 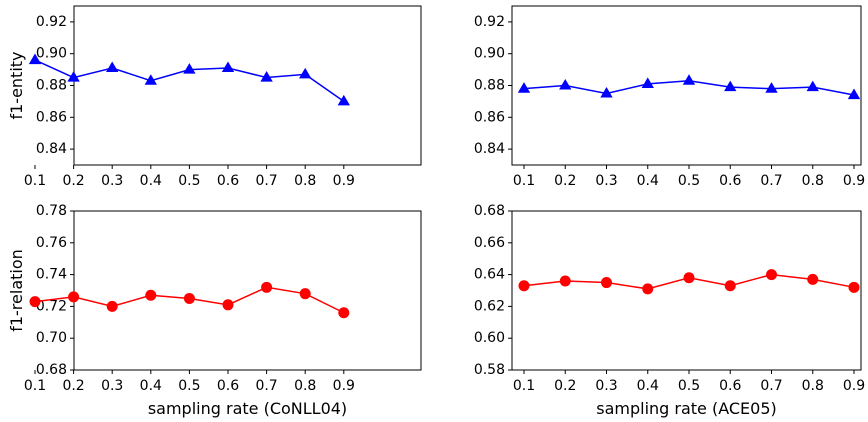 I want to click on y-tick-label: 0.62, so click(x=489, y=306).